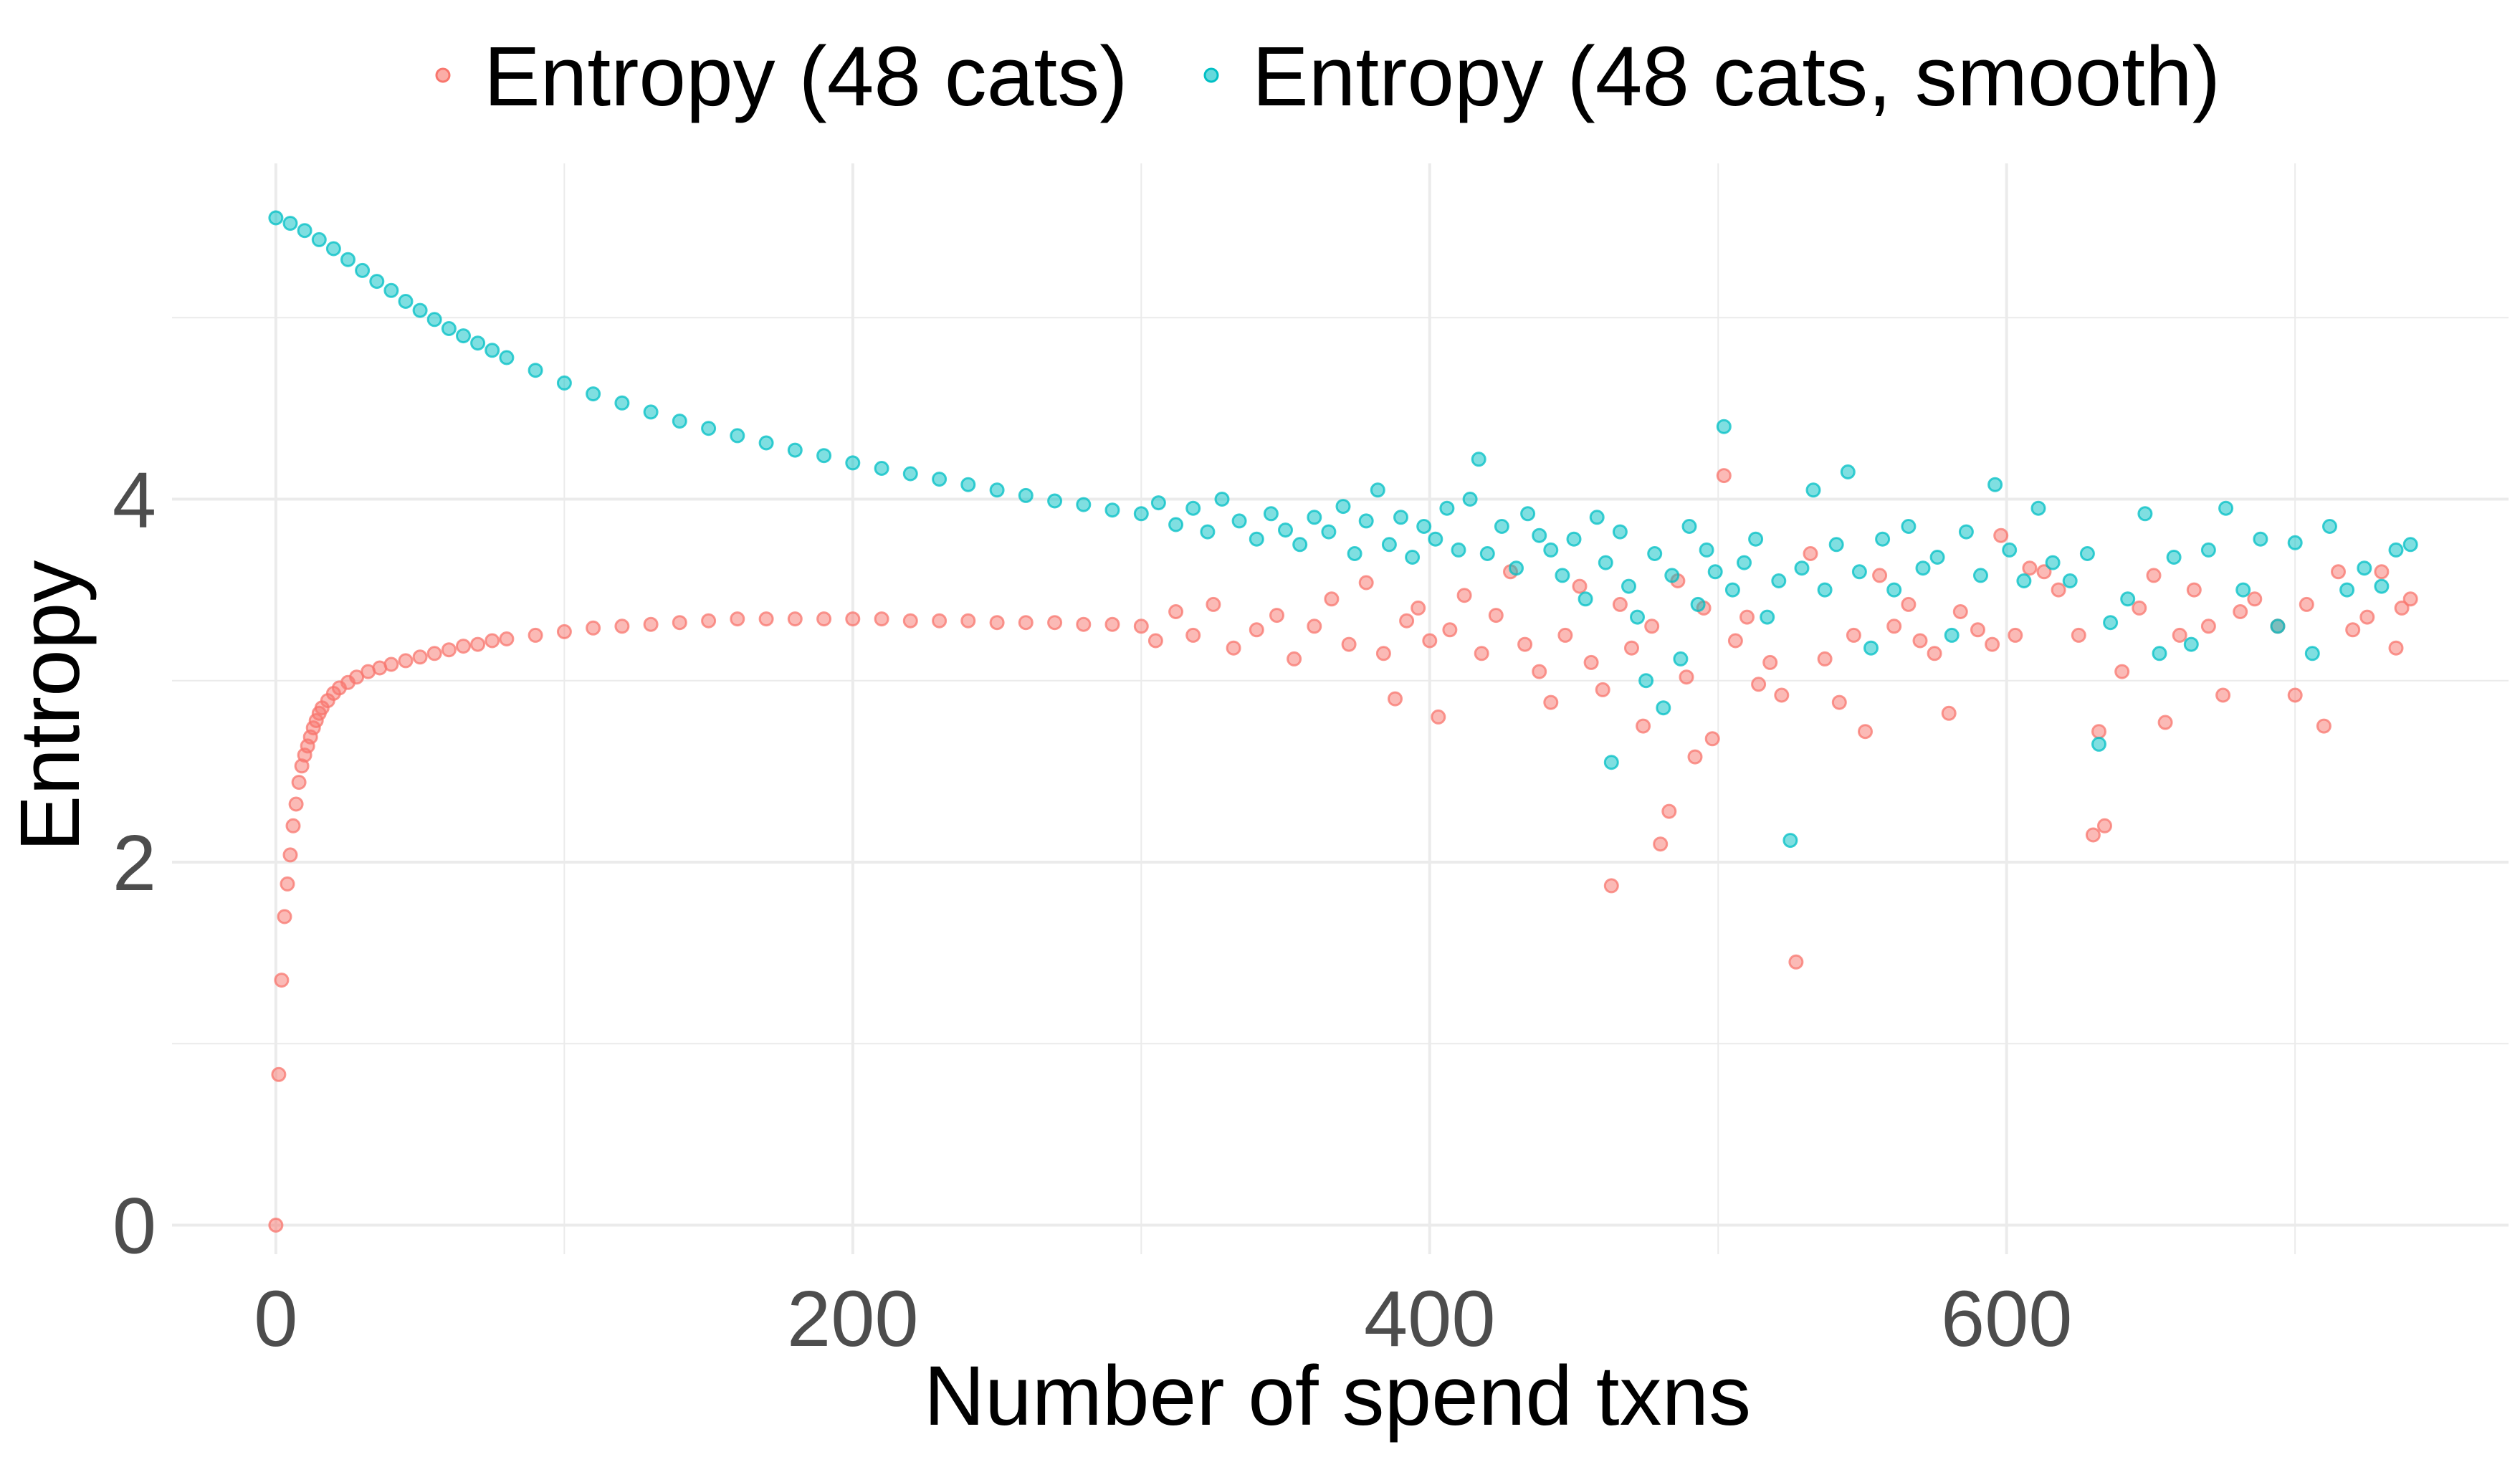 This screenshot has width=2520, height=1457. I want to click on x-tick-label: 0, so click(275, 1319).